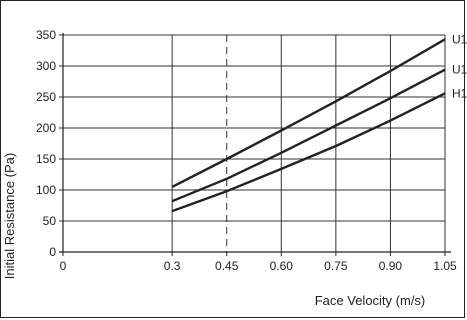 Image resolution: width=467 pixels, height=320 pixels. Describe the element at coordinates (227, 266) in the screenshot. I see `x-tick-label: 0.45` at that location.